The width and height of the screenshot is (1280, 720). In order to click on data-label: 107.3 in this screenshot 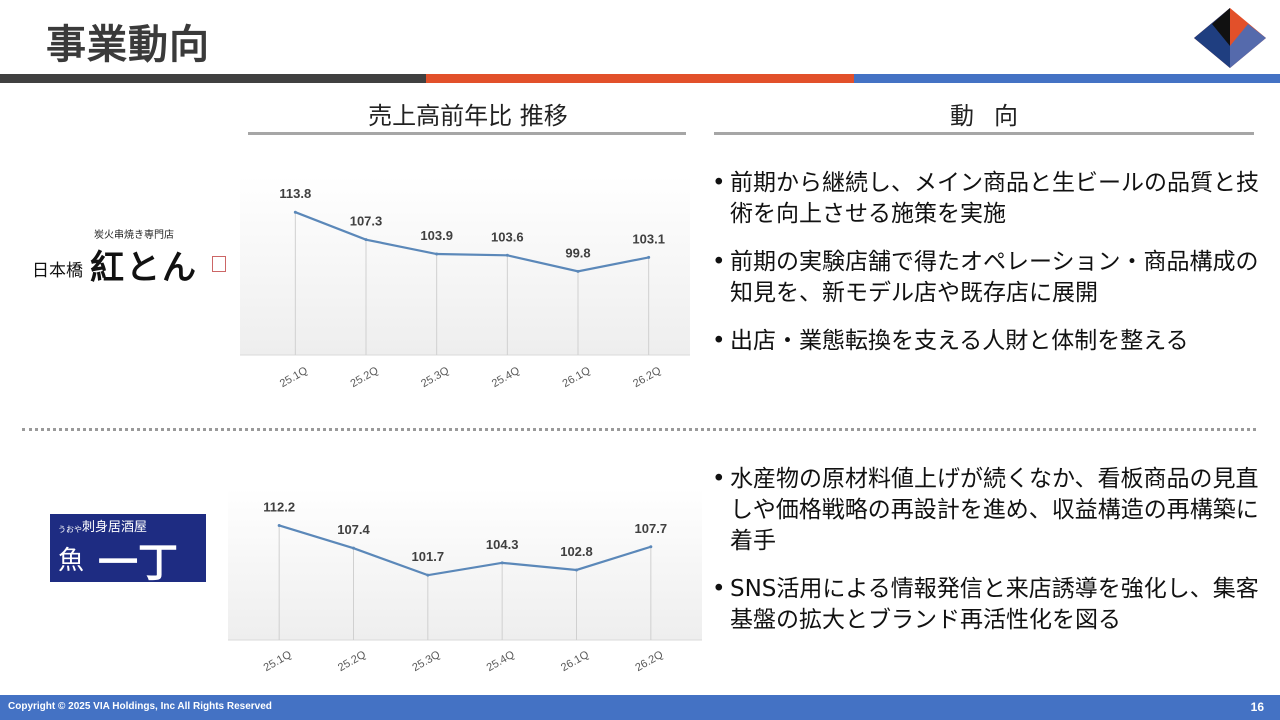, I will do `click(366, 221)`.